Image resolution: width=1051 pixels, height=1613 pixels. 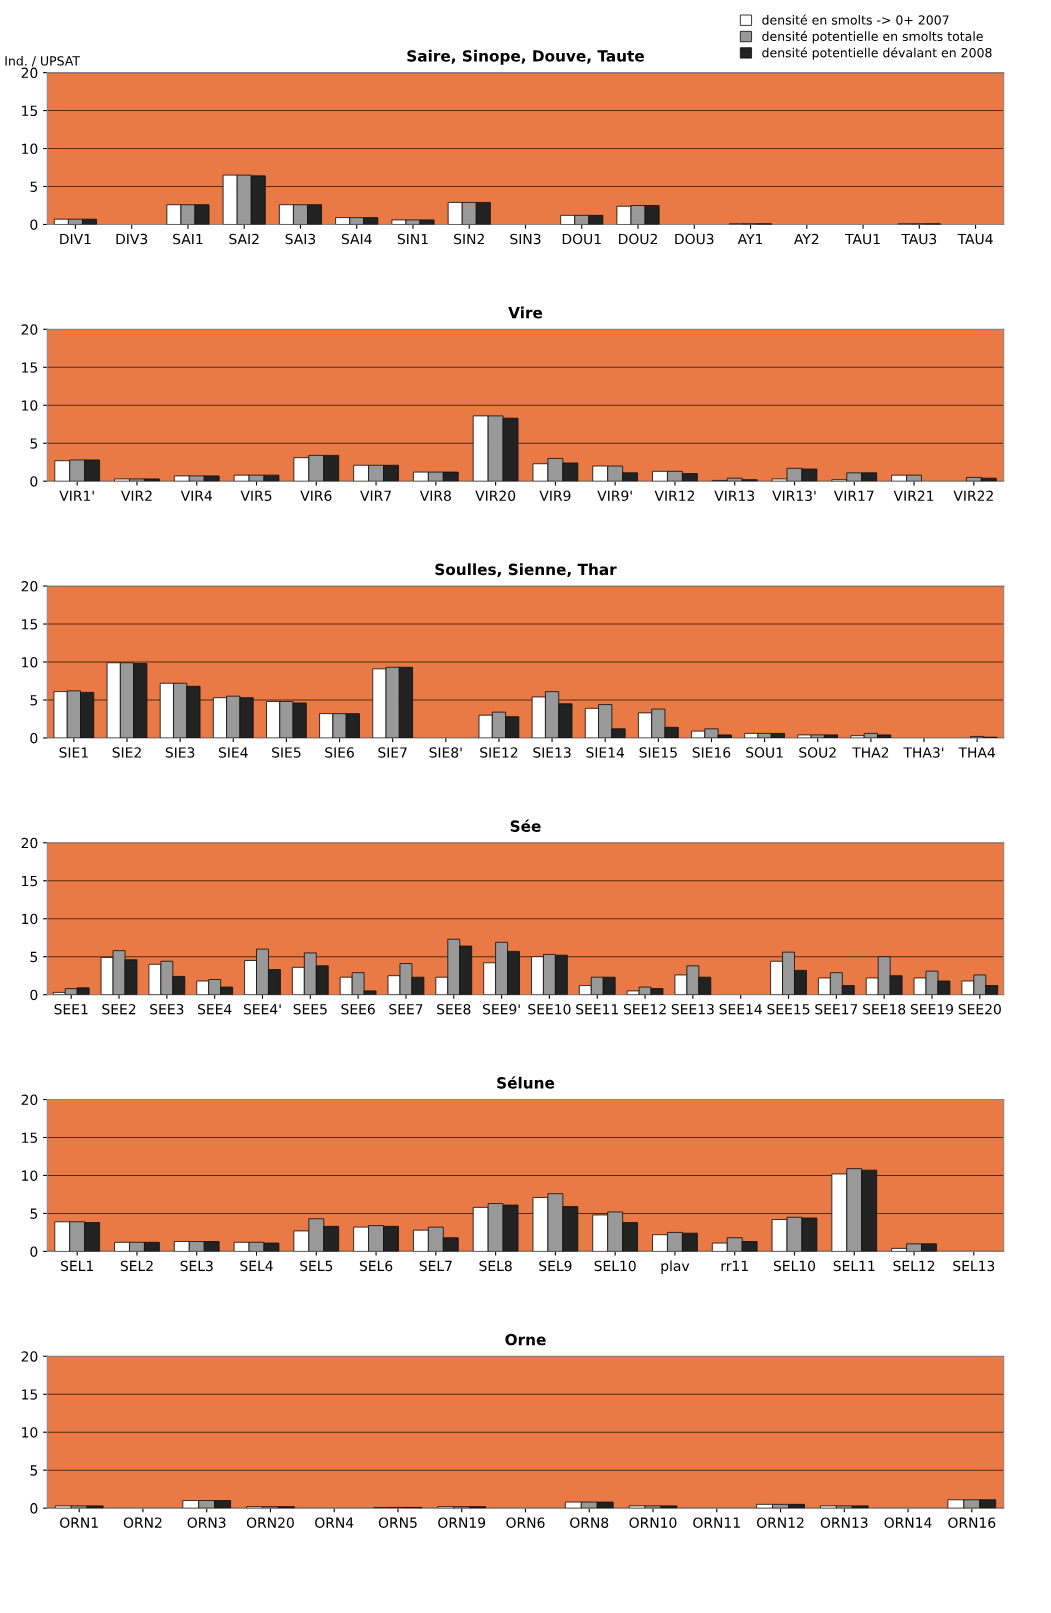 I want to click on x-tick-label: AY1, so click(x=750, y=239).